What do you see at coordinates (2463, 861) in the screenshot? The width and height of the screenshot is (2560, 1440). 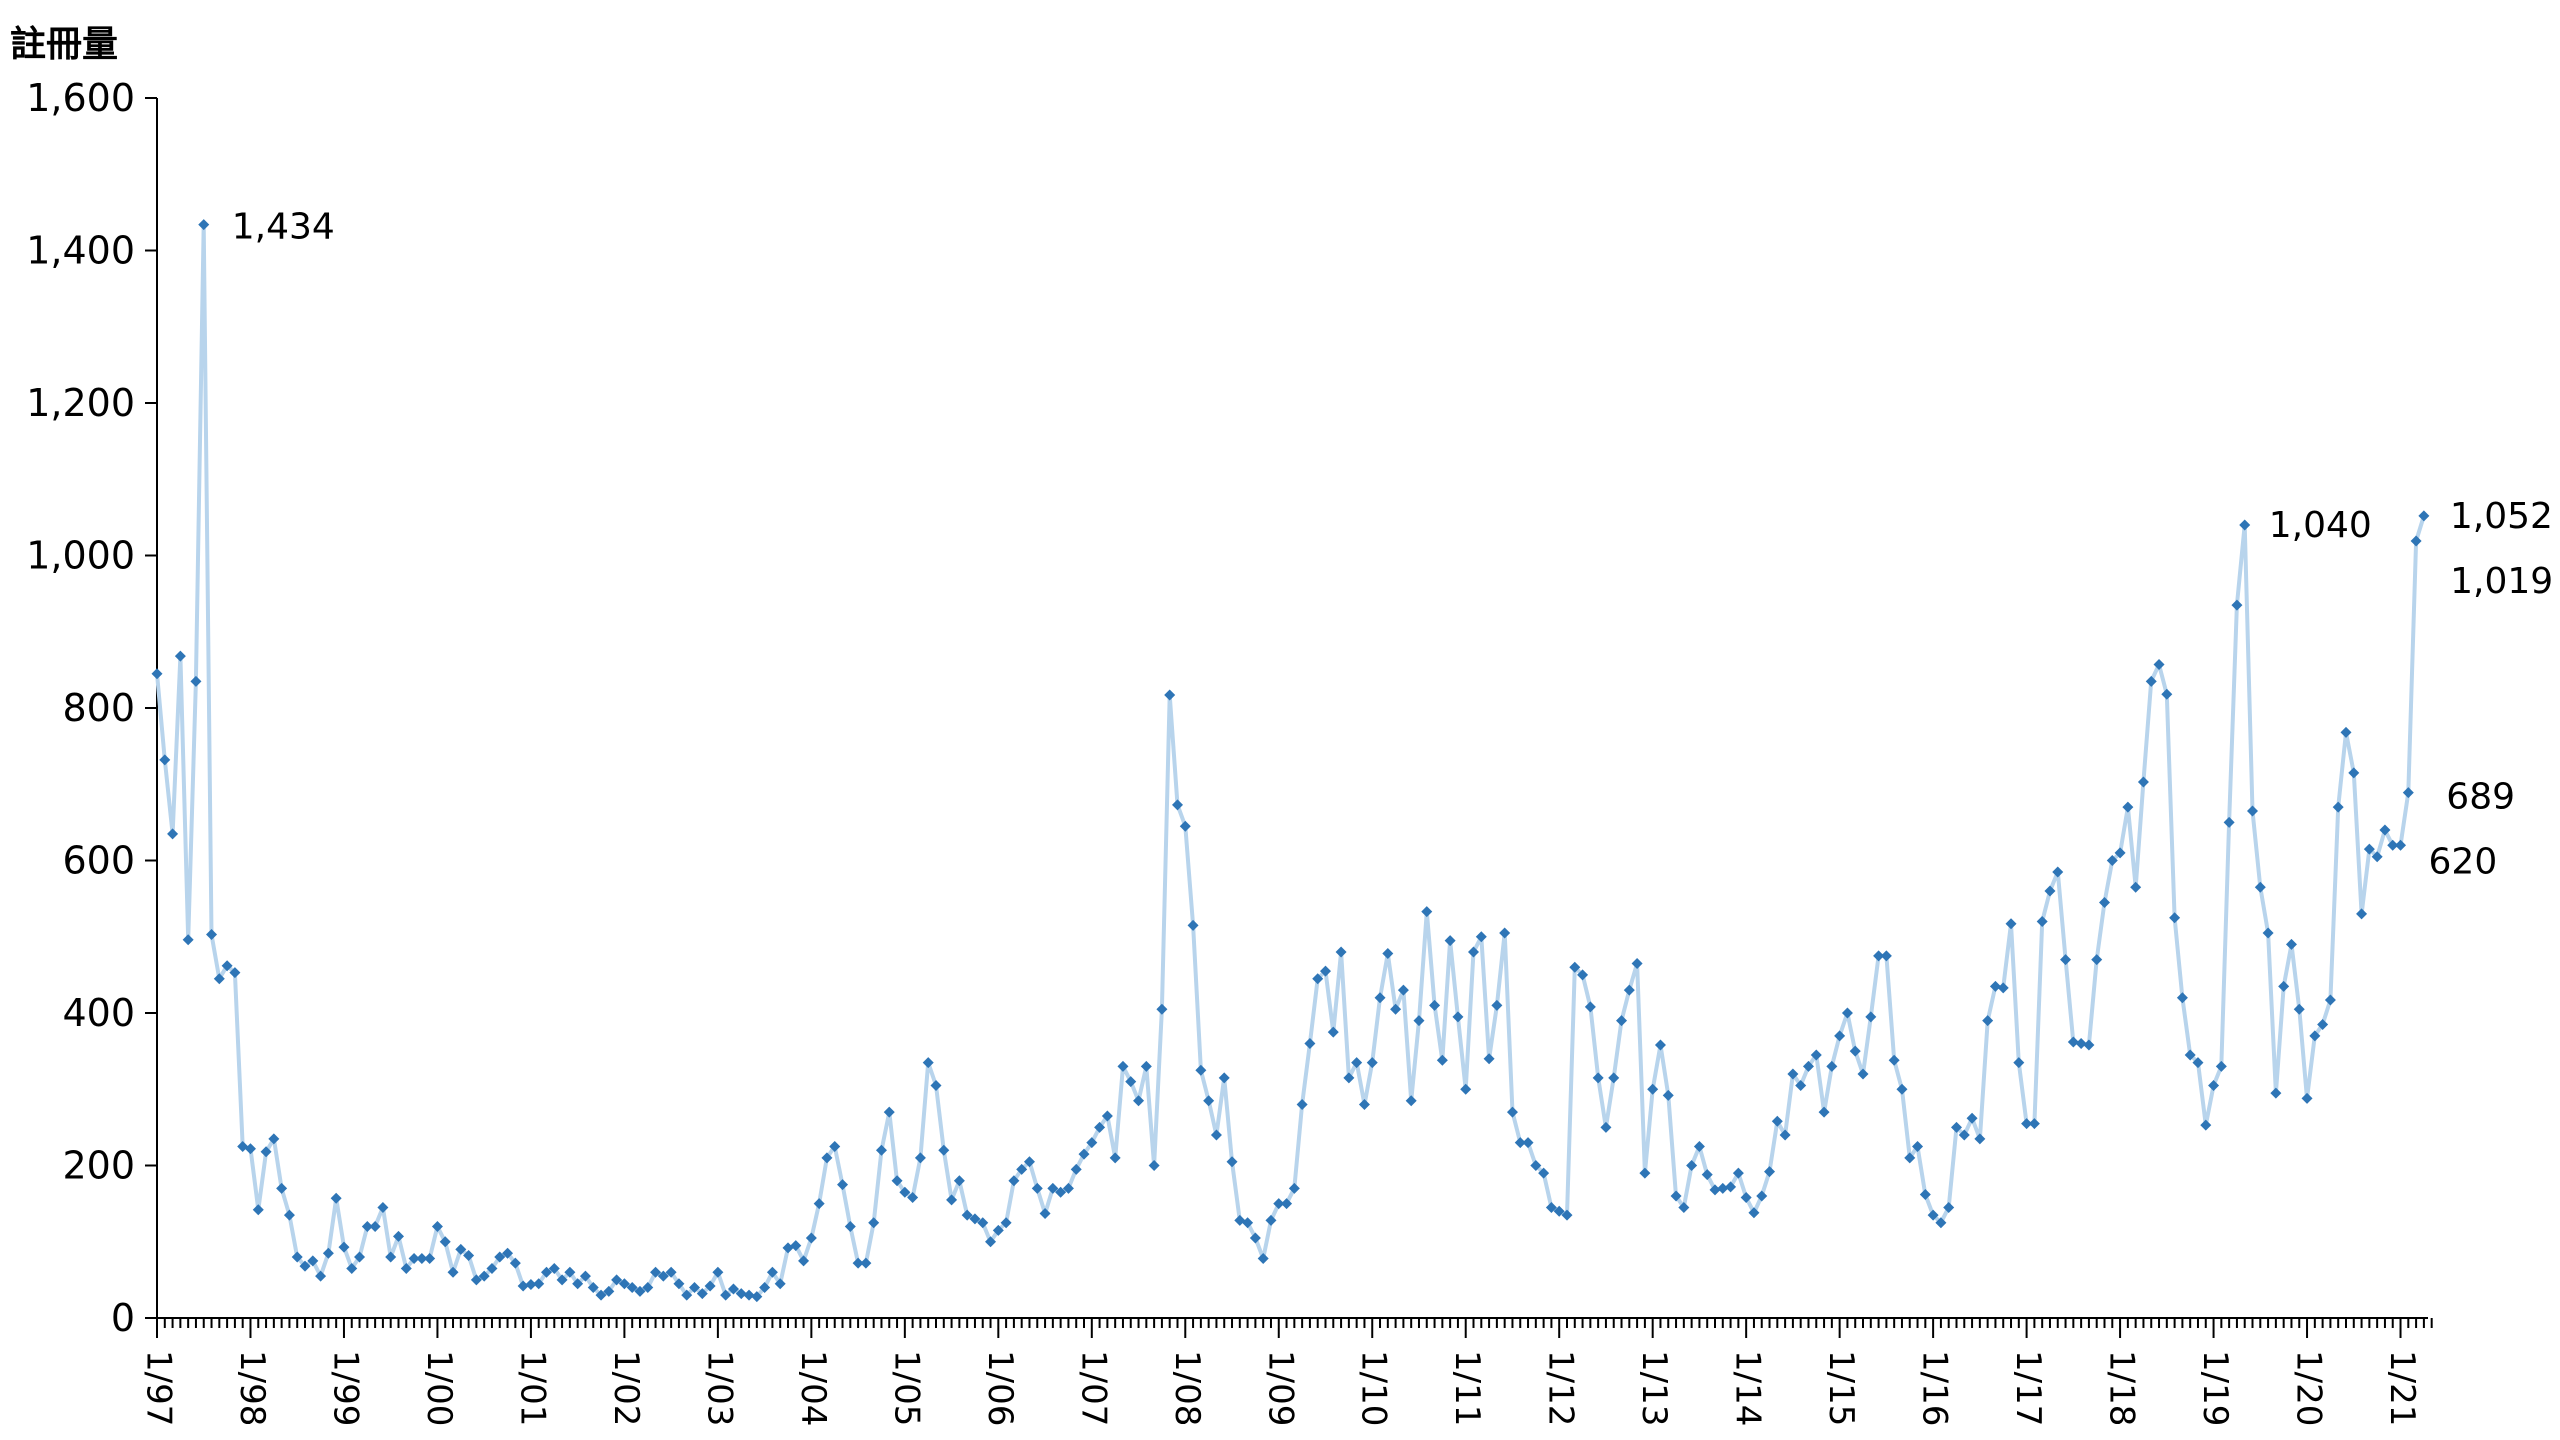 I see `data-label: 620` at bounding box center [2463, 861].